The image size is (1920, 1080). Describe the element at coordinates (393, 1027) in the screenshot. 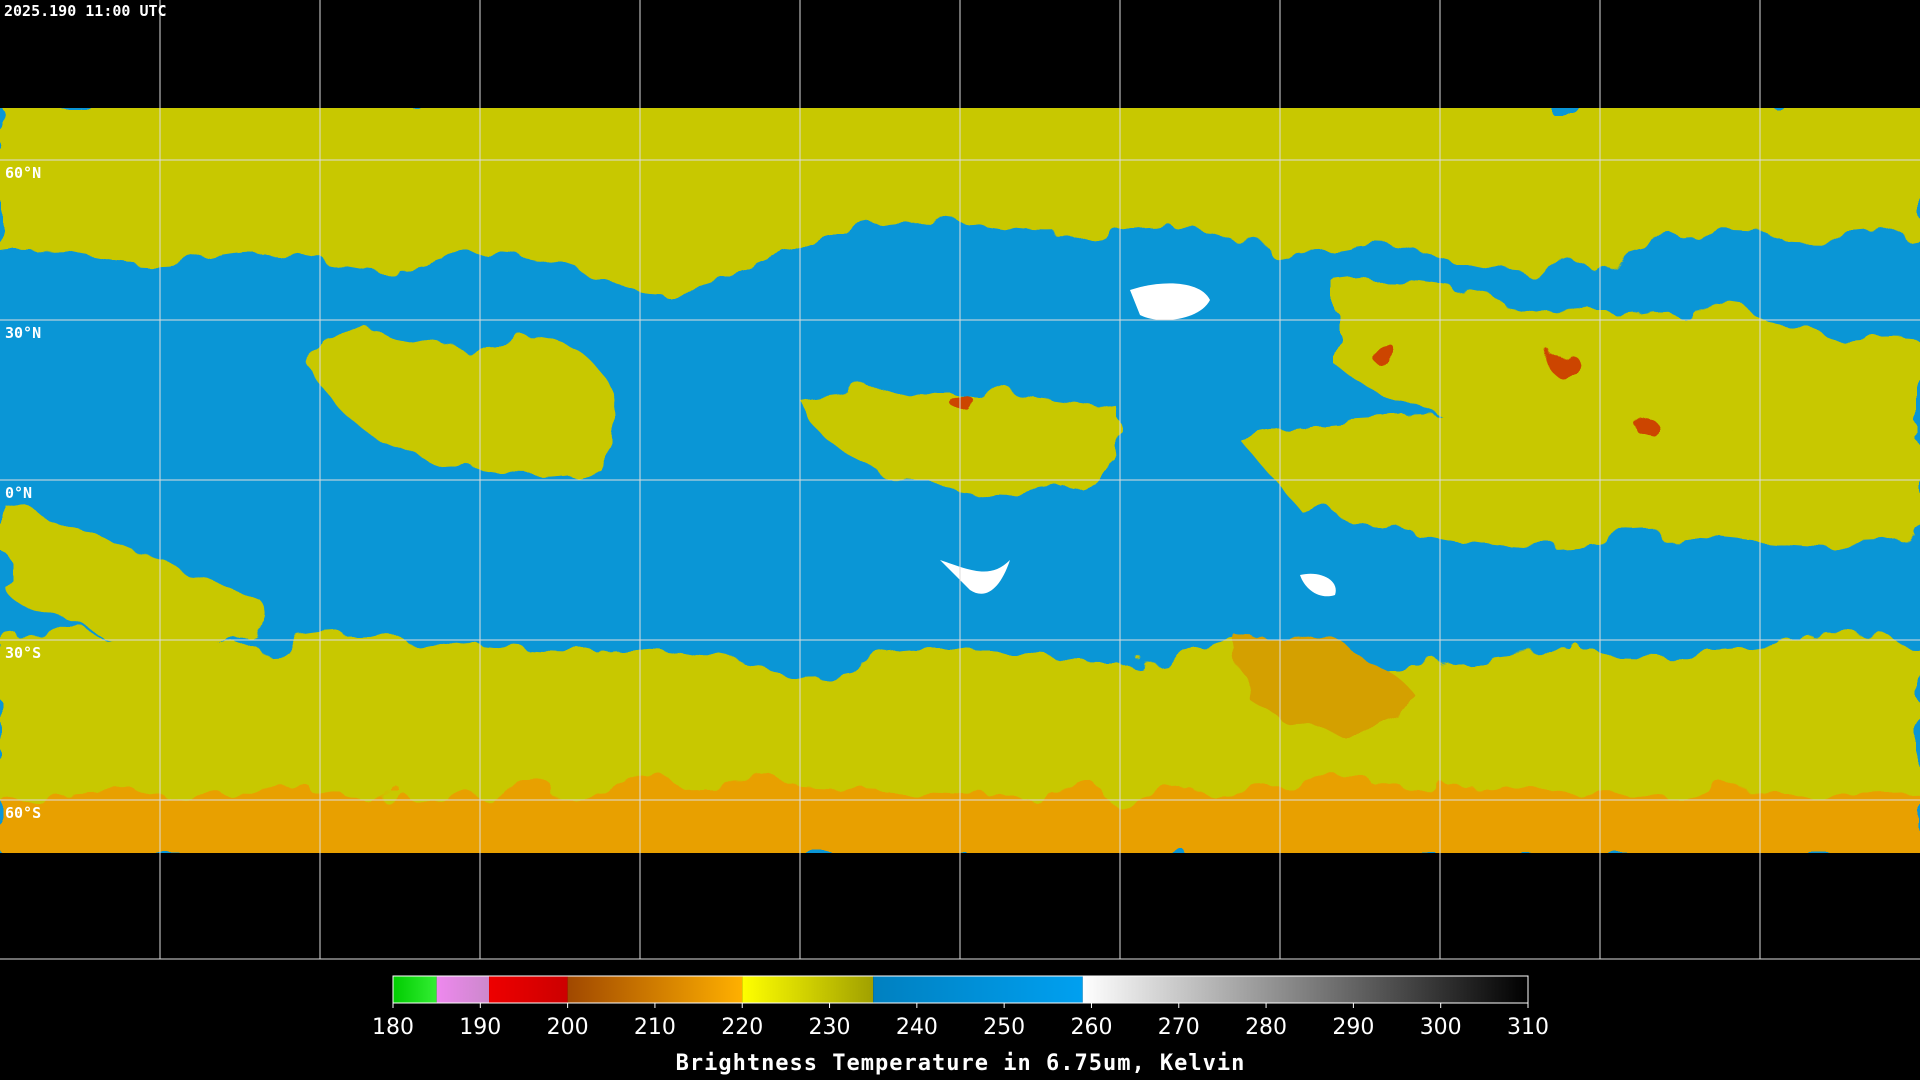

I see `colorbar-tick-label: 180` at that location.